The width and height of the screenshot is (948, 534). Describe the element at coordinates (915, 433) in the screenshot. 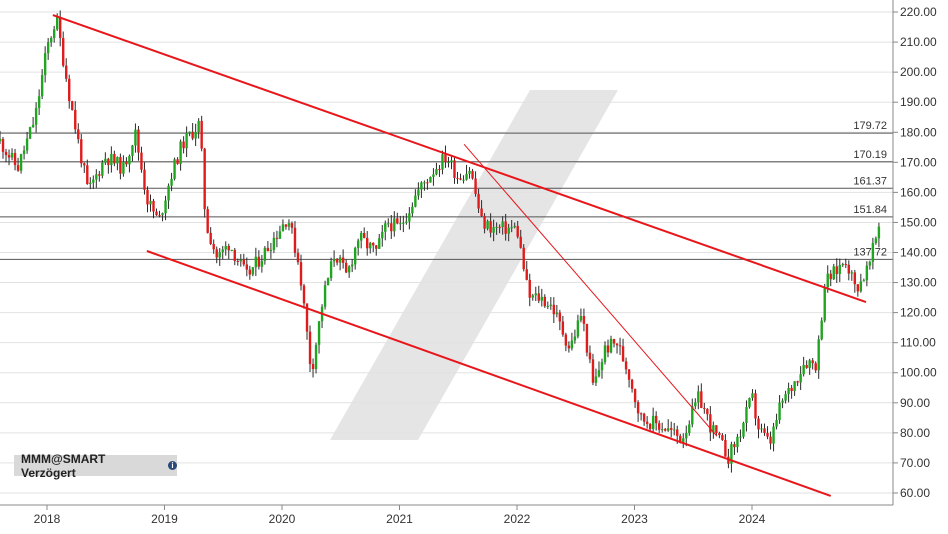

I see `y-tick-label: 80.00` at that location.